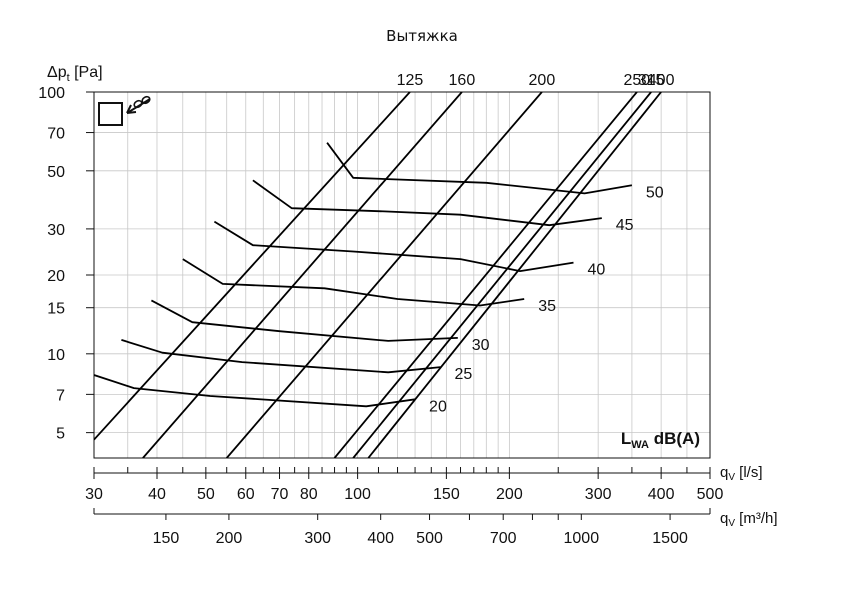 The width and height of the screenshot is (844, 611). Describe the element at coordinates (749, 519) in the screenshot. I see `x-axis-label-m3h: qV [m³/h]` at that location.